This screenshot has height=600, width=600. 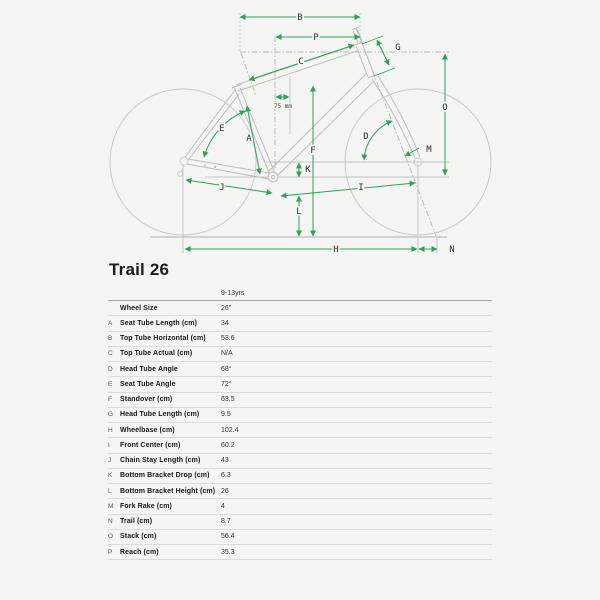 I want to click on dim-c-arrow, so click(x=301, y=62).